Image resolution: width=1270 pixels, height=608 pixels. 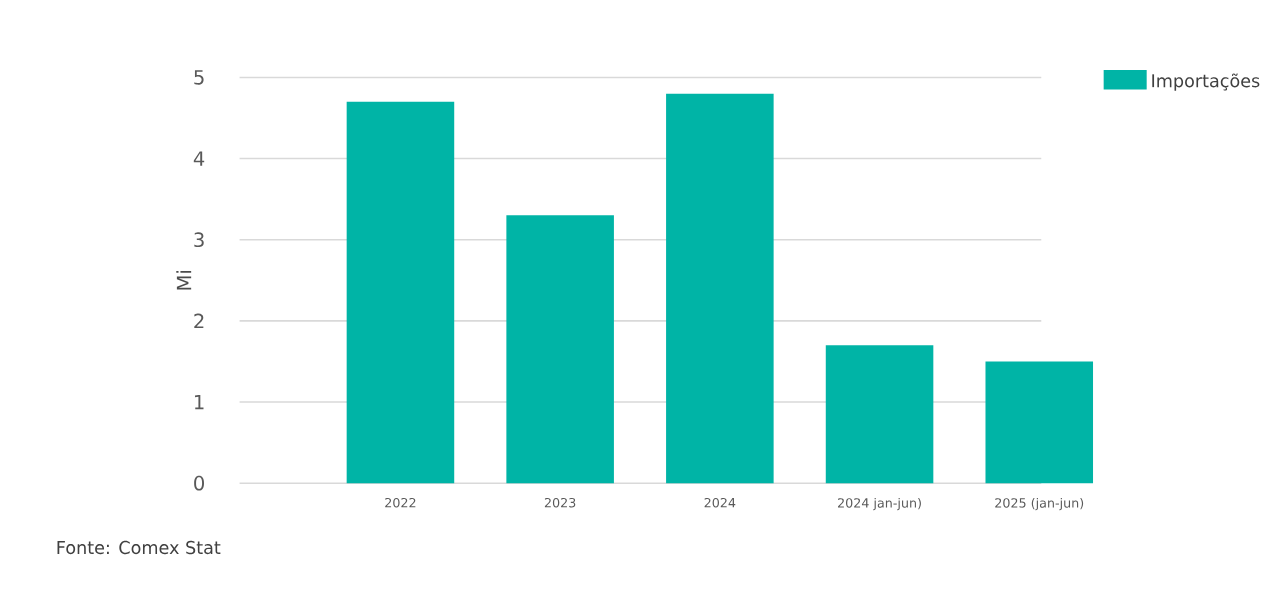 What do you see at coordinates (720, 502) in the screenshot?
I see `x-tick-label: 2024` at bounding box center [720, 502].